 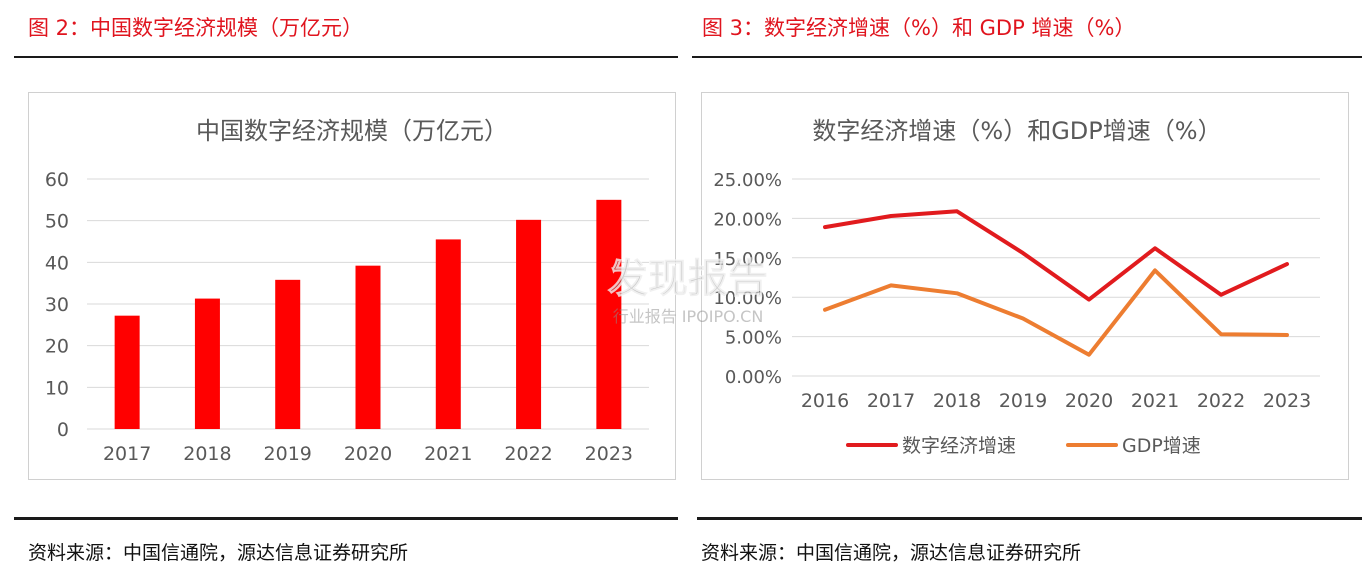 What do you see at coordinates (529, 324) in the screenshot?
I see `bar-2022` at bounding box center [529, 324].